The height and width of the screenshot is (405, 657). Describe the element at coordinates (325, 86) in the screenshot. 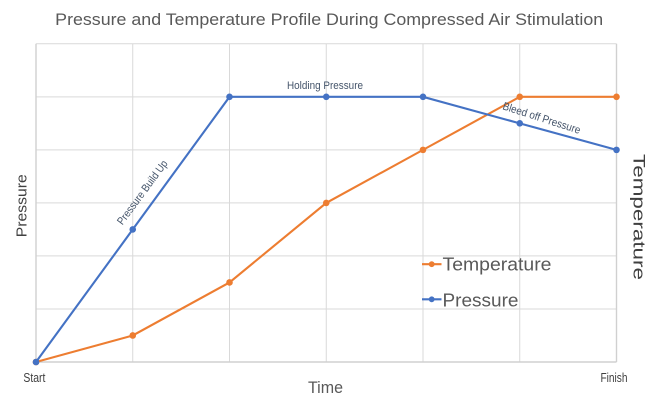

I see `svg-text: Holding Pressure` at that location.